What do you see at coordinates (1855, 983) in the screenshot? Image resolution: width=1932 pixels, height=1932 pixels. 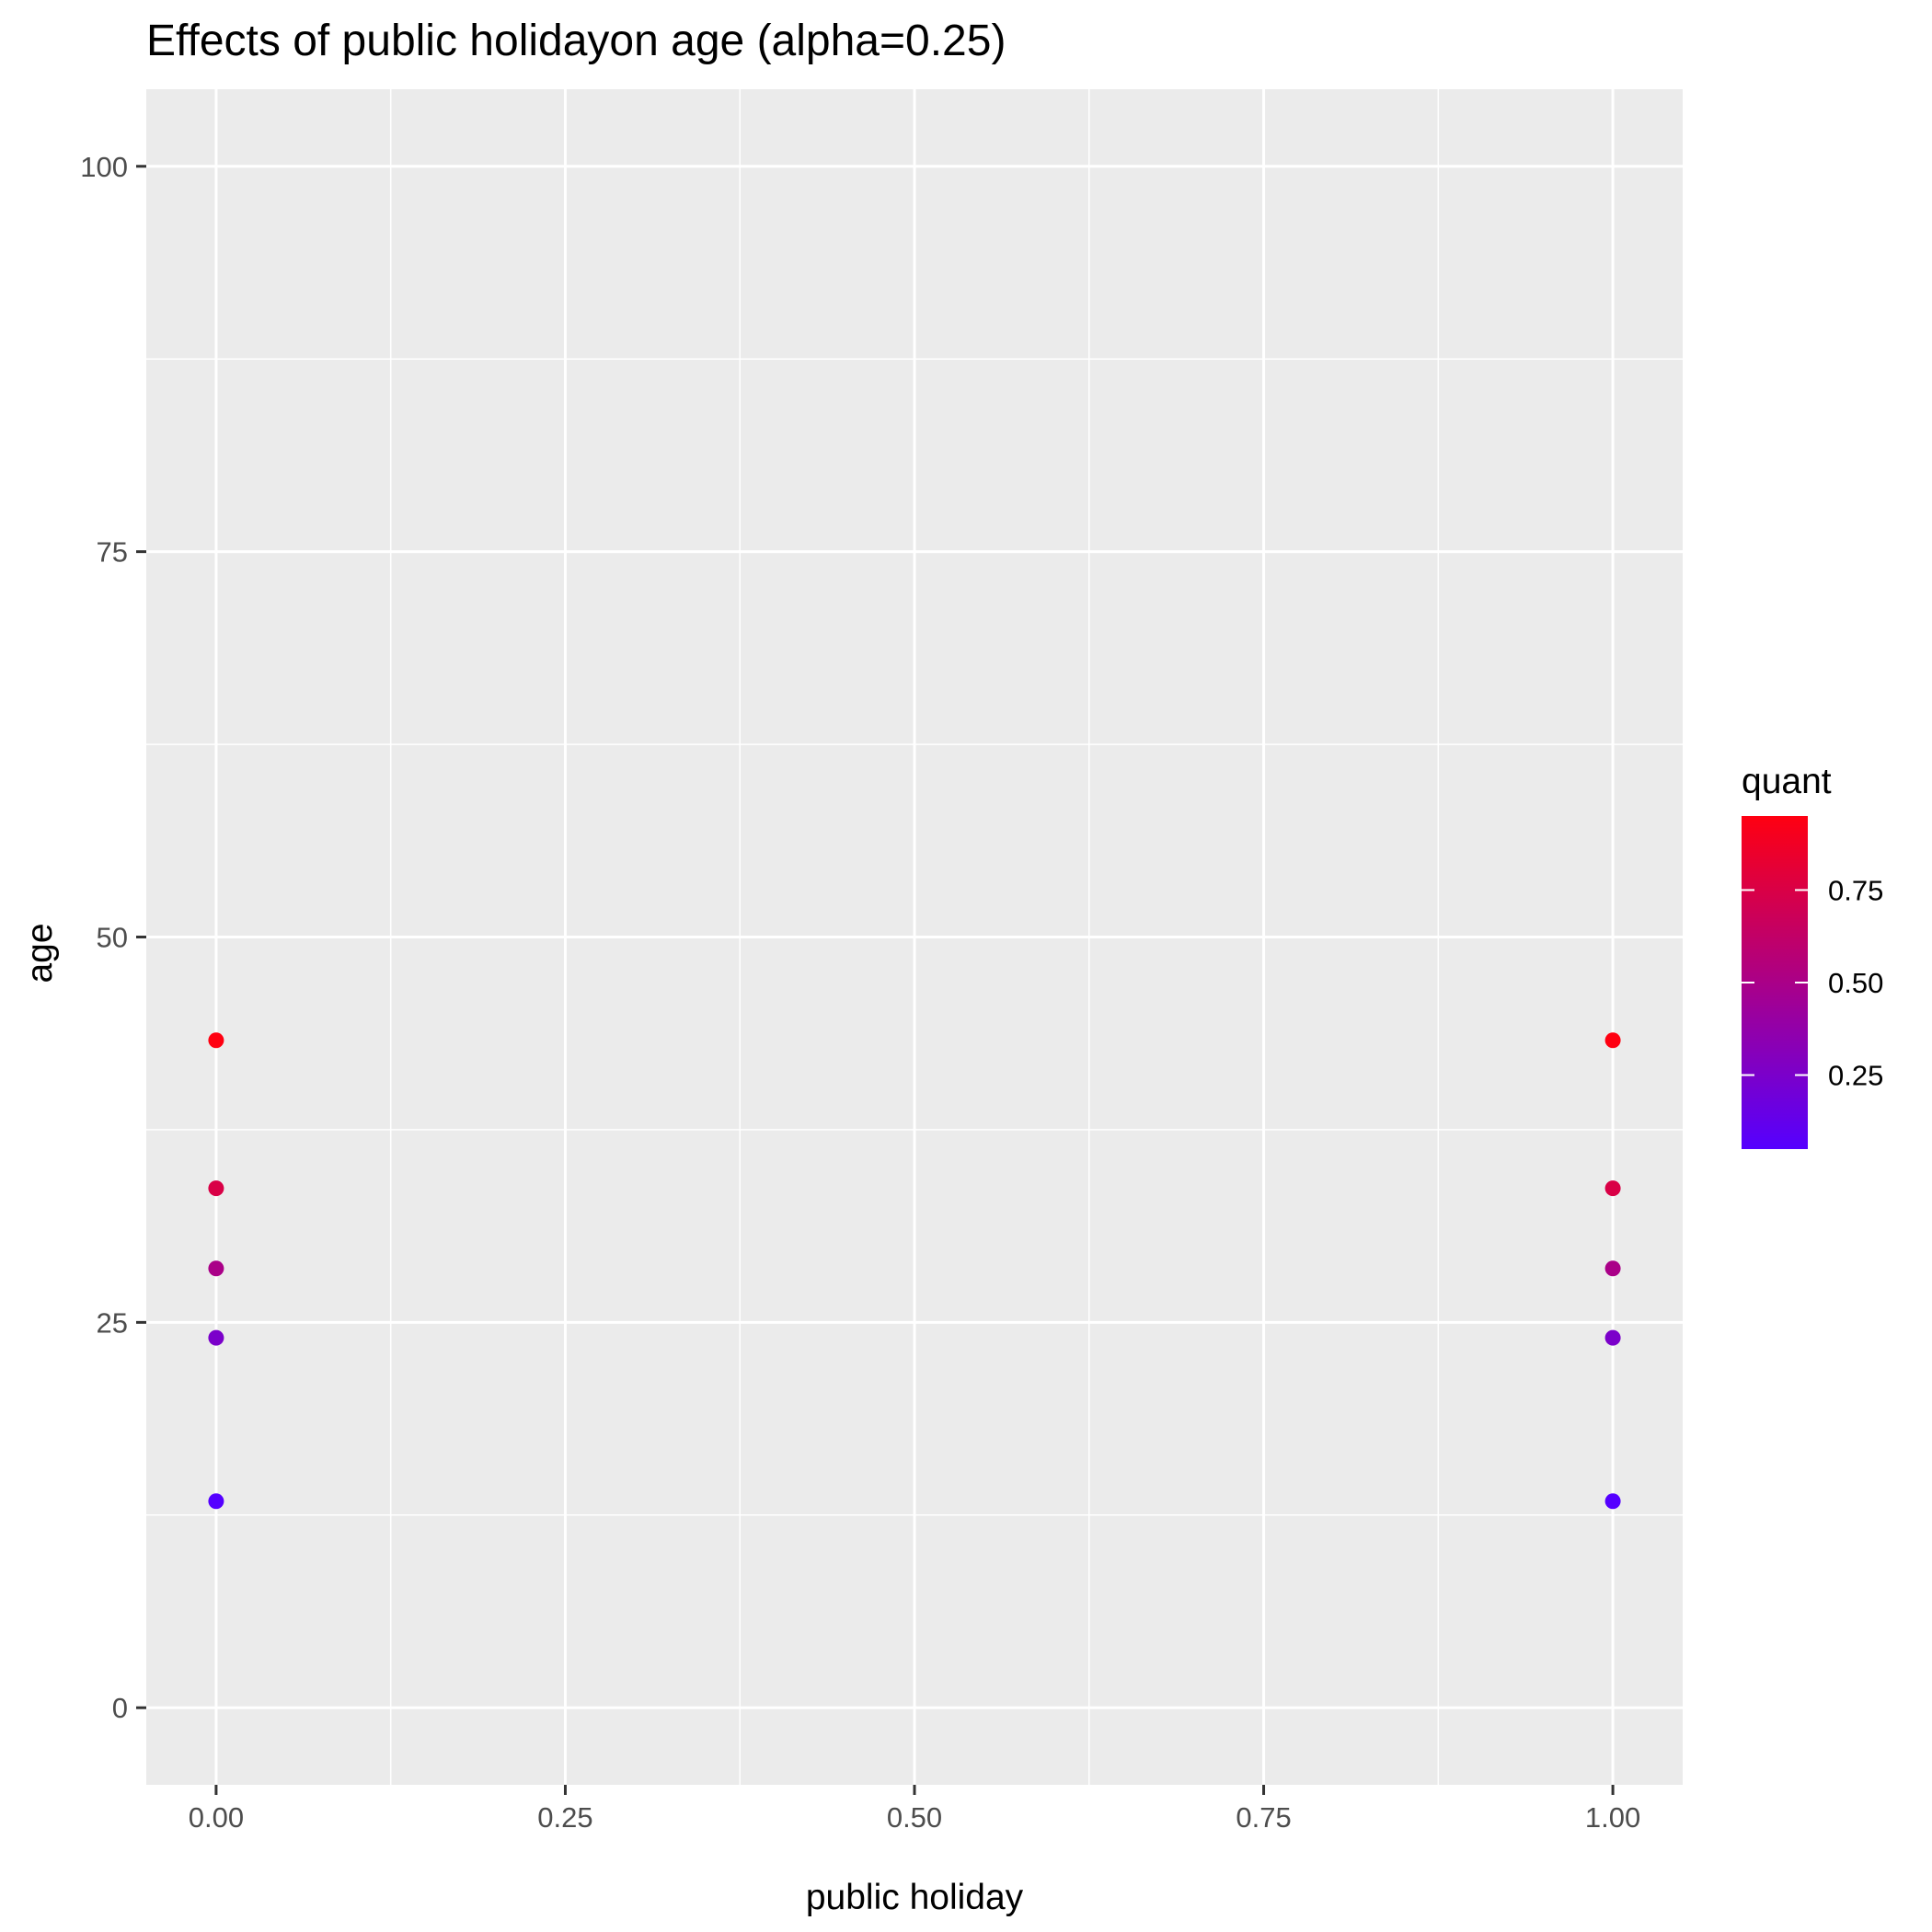 I see `legend-tick-label: 0.50` at bounding box center [1855, 983].